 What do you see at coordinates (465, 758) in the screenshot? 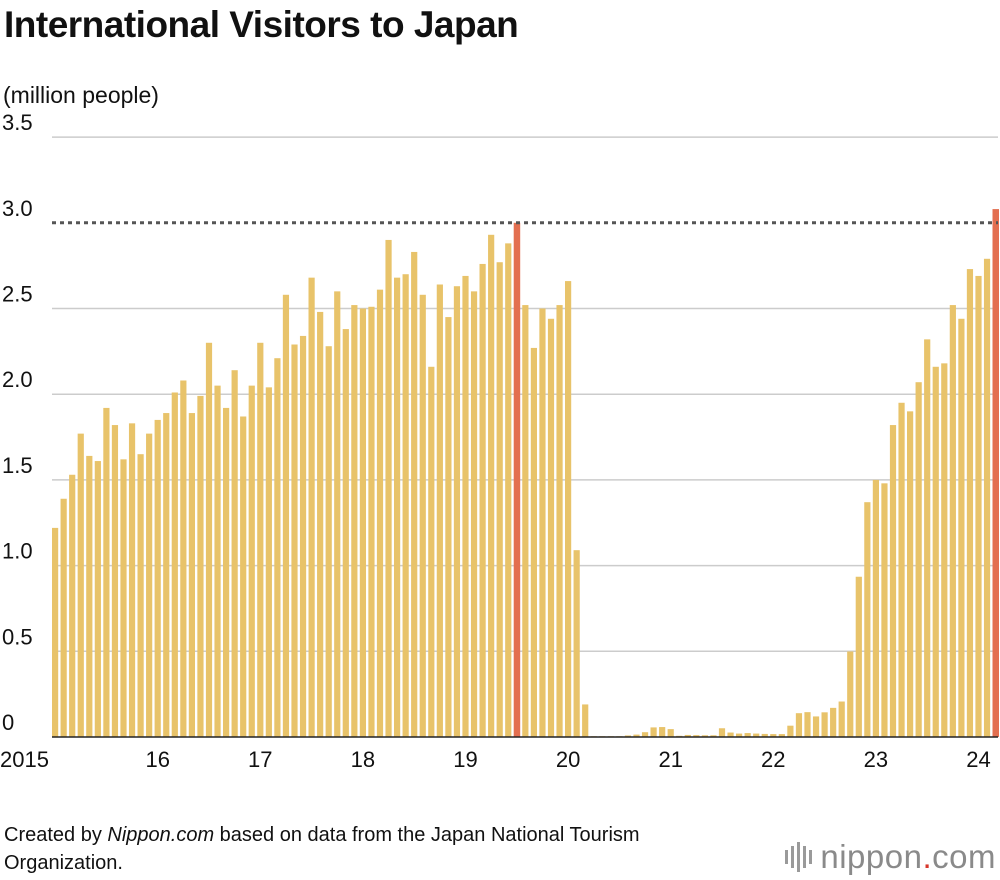
I see `x-tick-label: 19` at bounding box center [465, 758].